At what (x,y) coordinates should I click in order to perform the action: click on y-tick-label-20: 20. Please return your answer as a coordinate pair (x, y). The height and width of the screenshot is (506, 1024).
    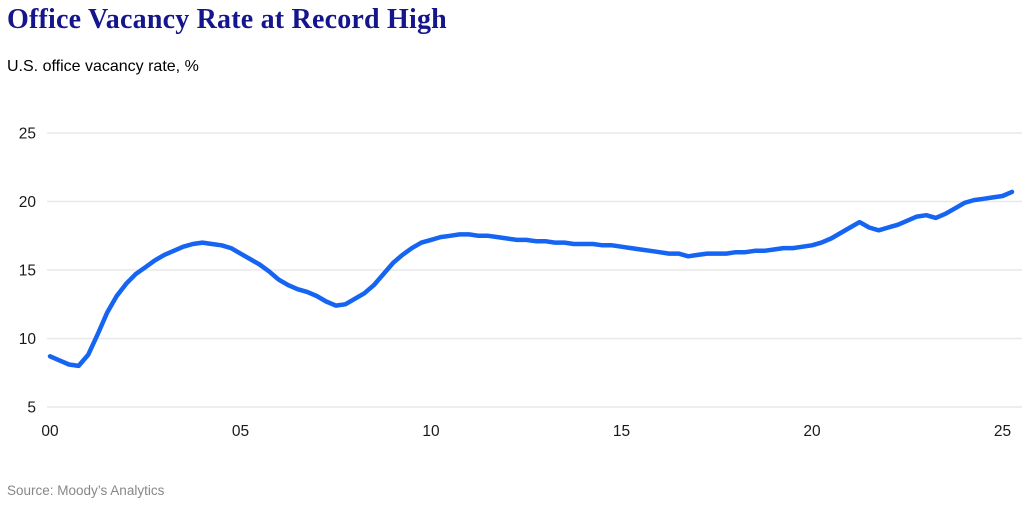
    Looking at the image, I should click on (28, 202).